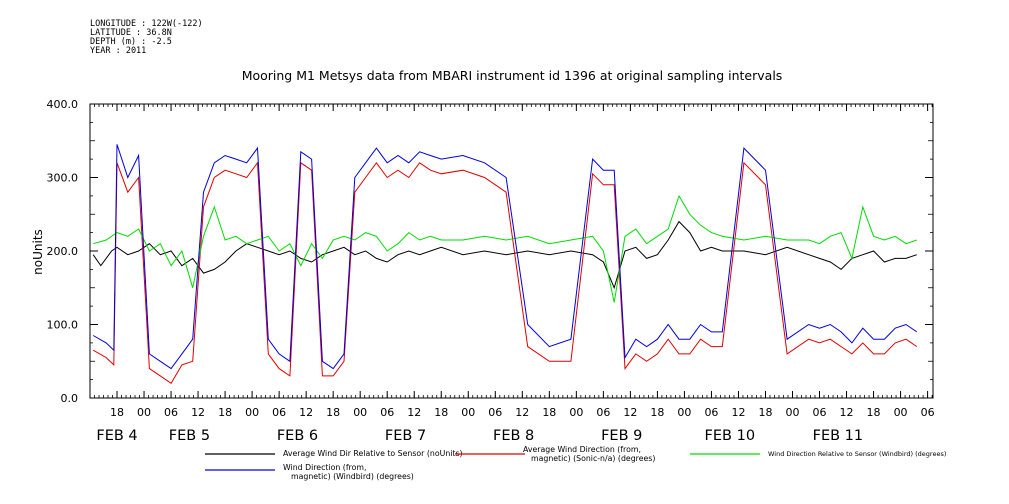 The height and width of the screenshot is (504, 1009). I want to click on depth-text: DEPTH (m) : -2.5, so click(131, 42).